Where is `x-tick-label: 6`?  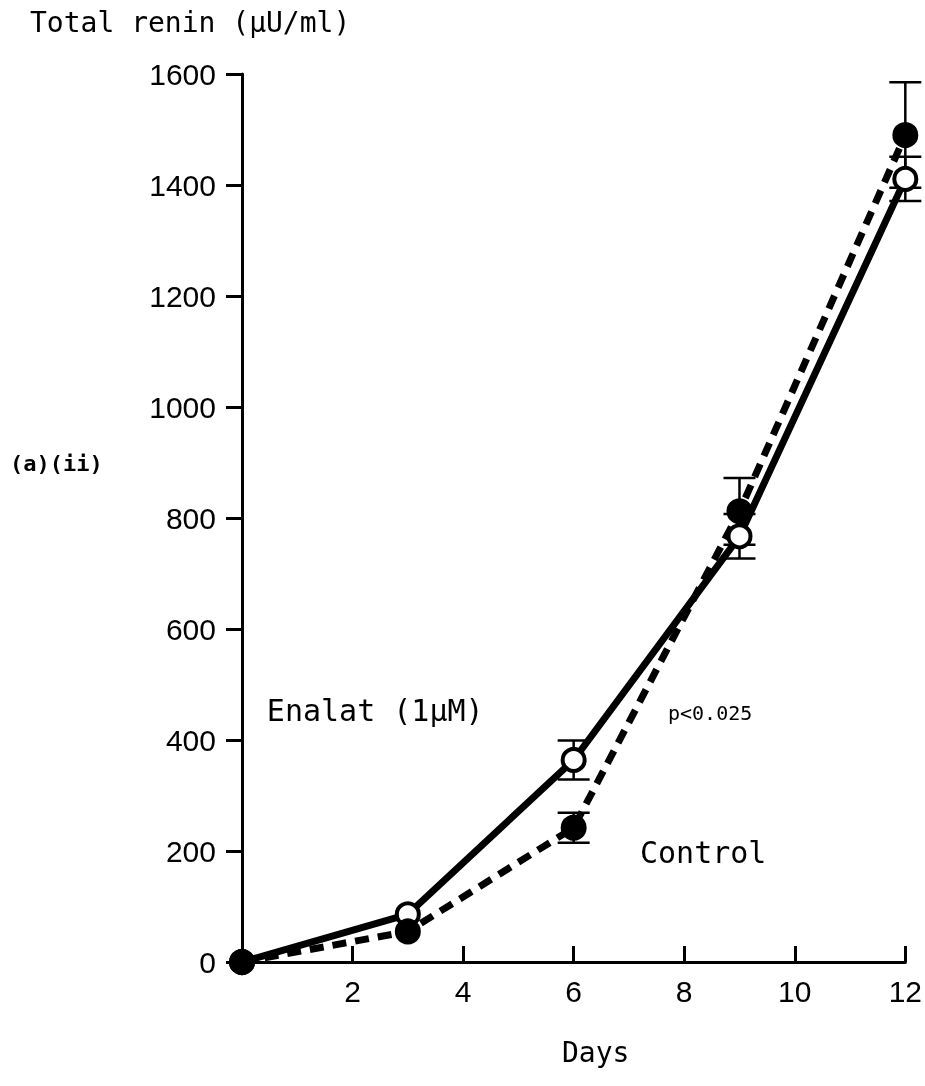
x-tick-label: 6 is located at coordinates (573, 991).